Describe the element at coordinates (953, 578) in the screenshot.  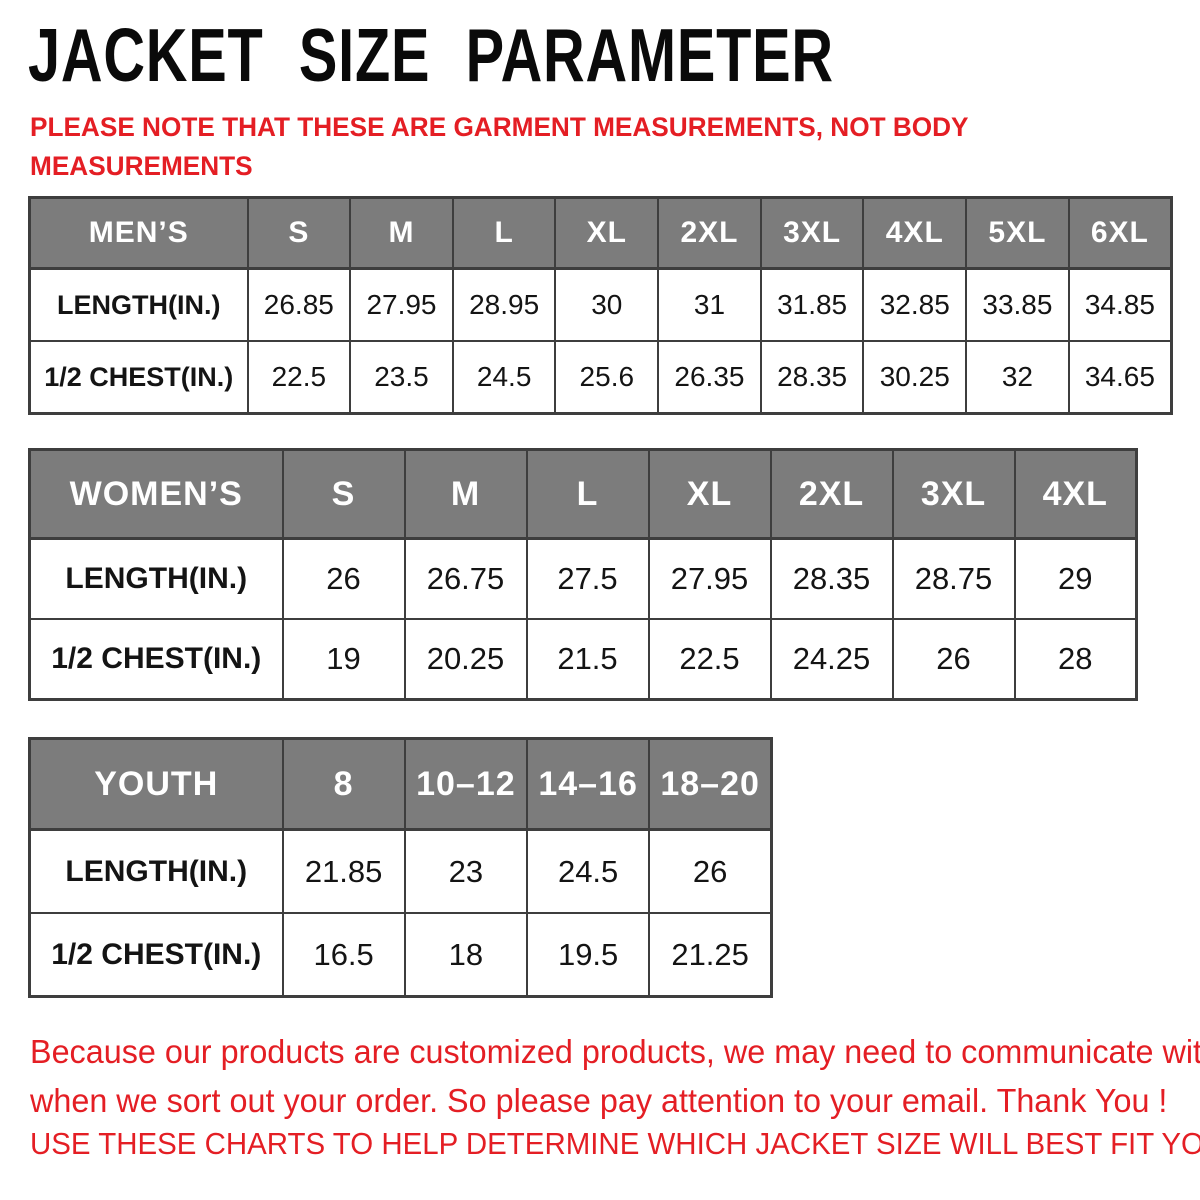
I see `measurement-value-cell: 28.75` at that location.